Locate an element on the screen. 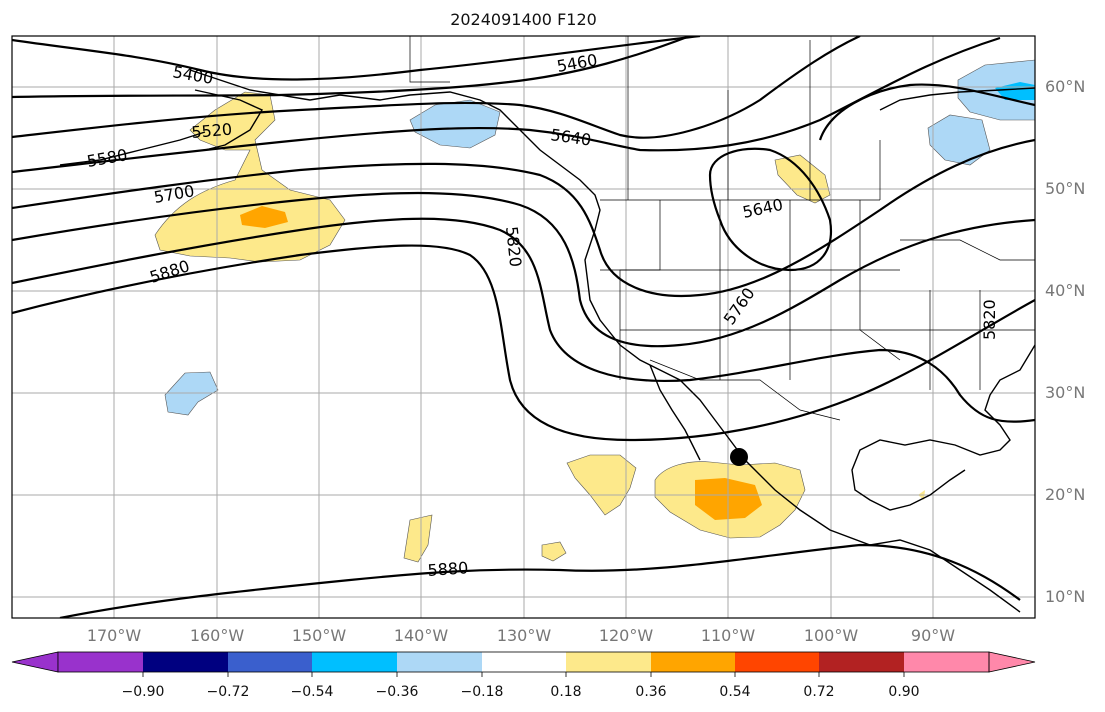 This screenshot has height=712, width=1105. lon-label: 100°W is located at coordinates (831, 635).